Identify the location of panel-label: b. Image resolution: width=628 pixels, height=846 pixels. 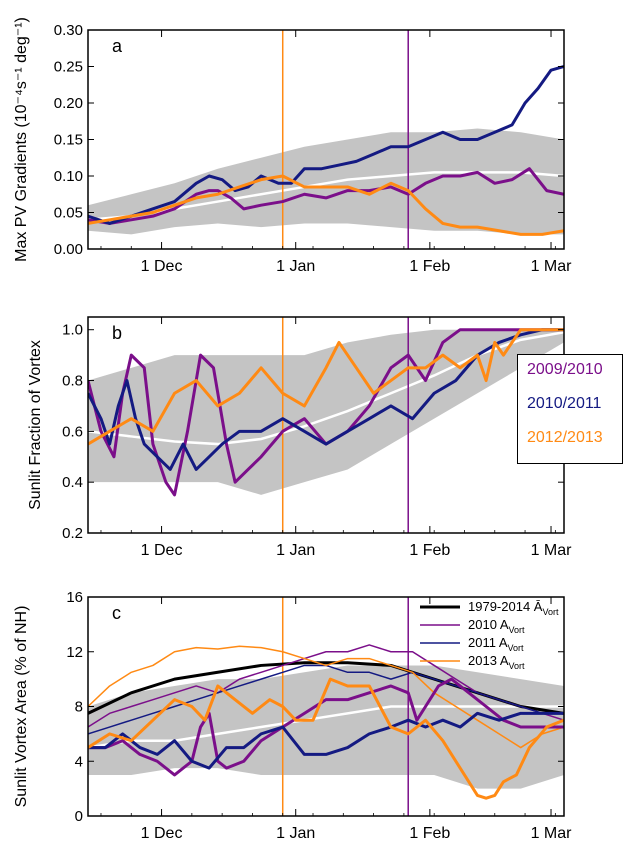
(117, 333).